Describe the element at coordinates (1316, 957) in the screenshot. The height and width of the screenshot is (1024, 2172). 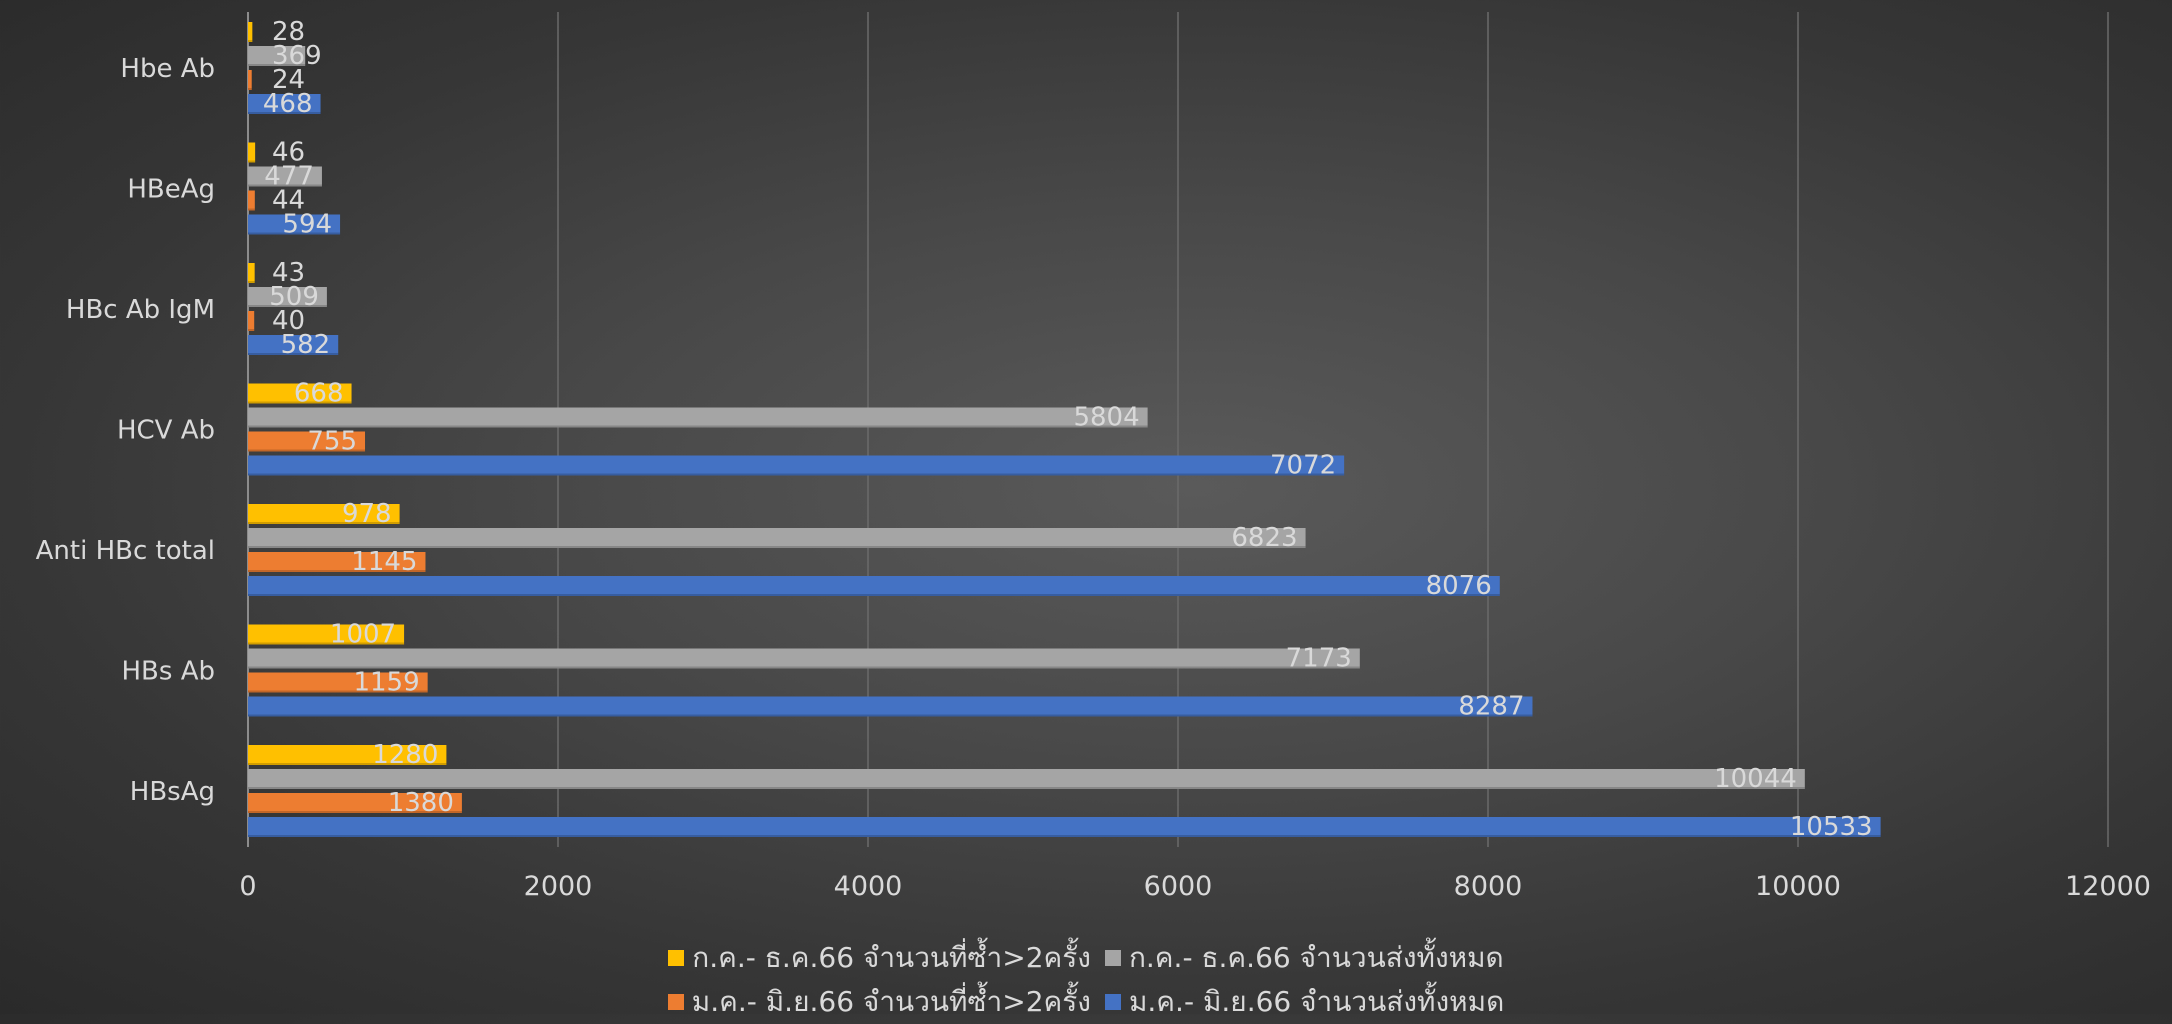
I see `legend-label: ก.ค.- ธ.ค.66 จำนวนส่งทั้งหมด` at that location.